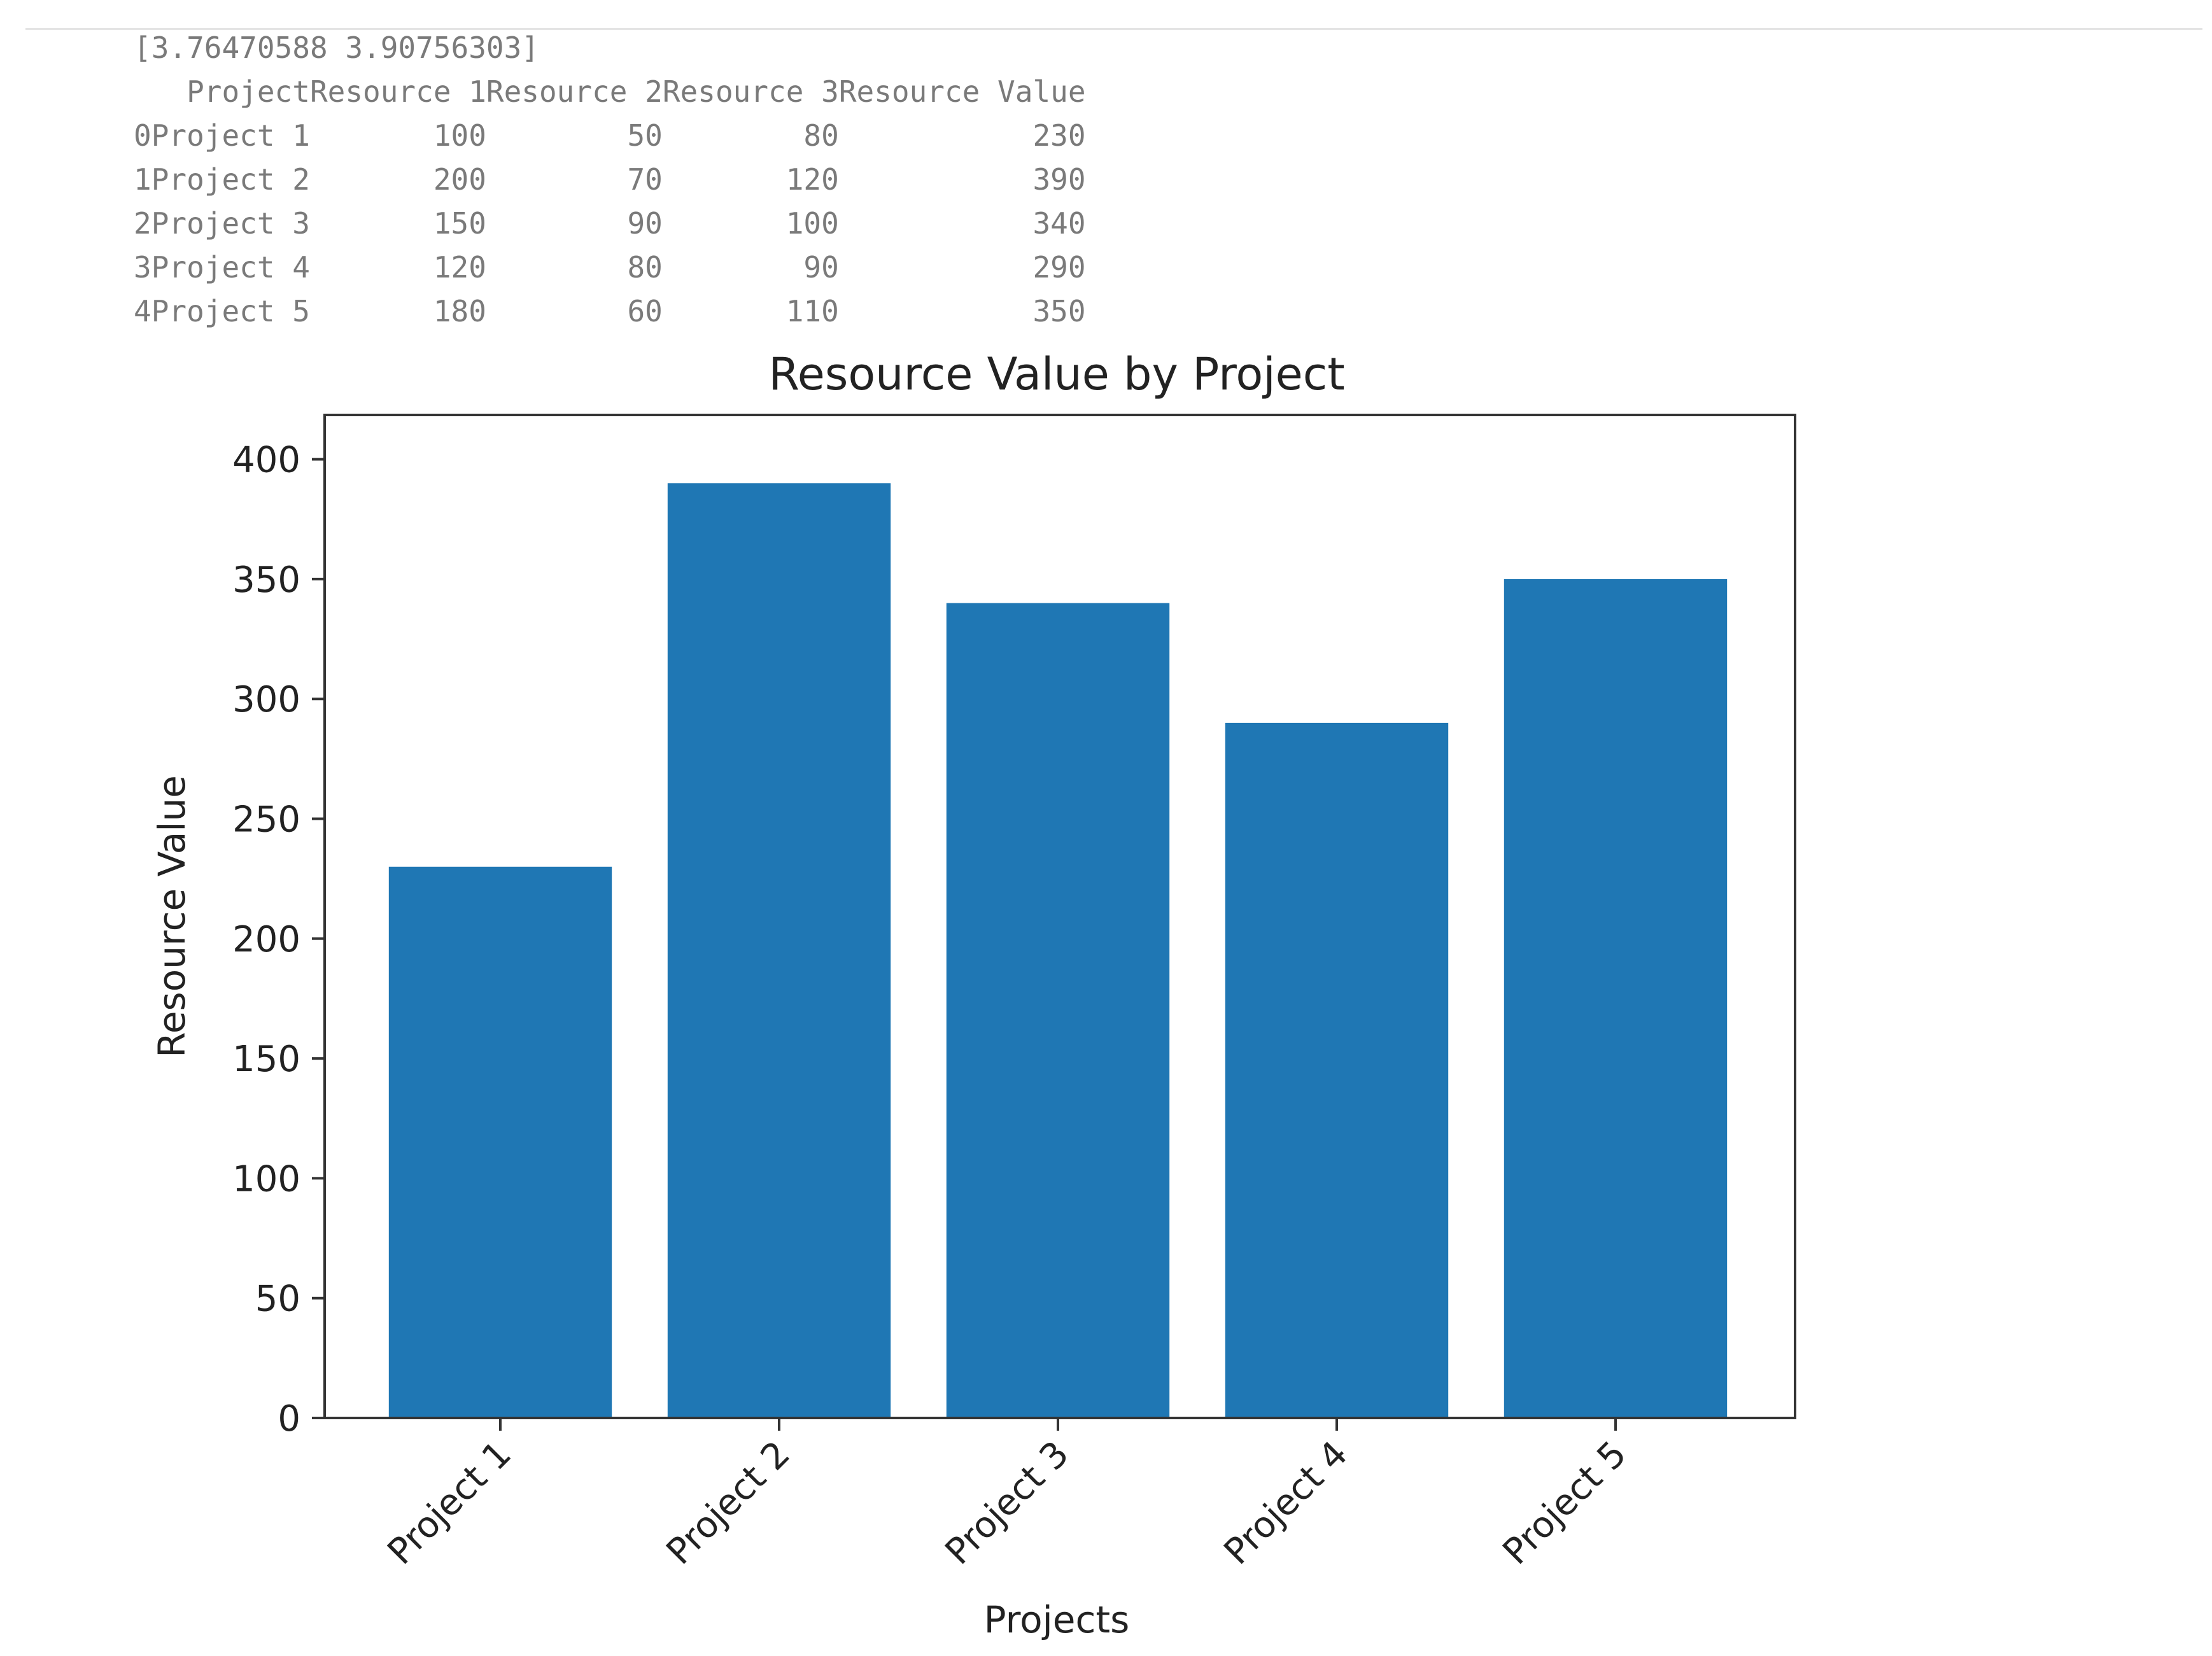 Image resolution: width=2212 pixels, height=1656 pixels. What do you see at coordinates (277, 1299) in the screenshot?
I see `y-tick-label: 50` at bounding box center [277, 1299].